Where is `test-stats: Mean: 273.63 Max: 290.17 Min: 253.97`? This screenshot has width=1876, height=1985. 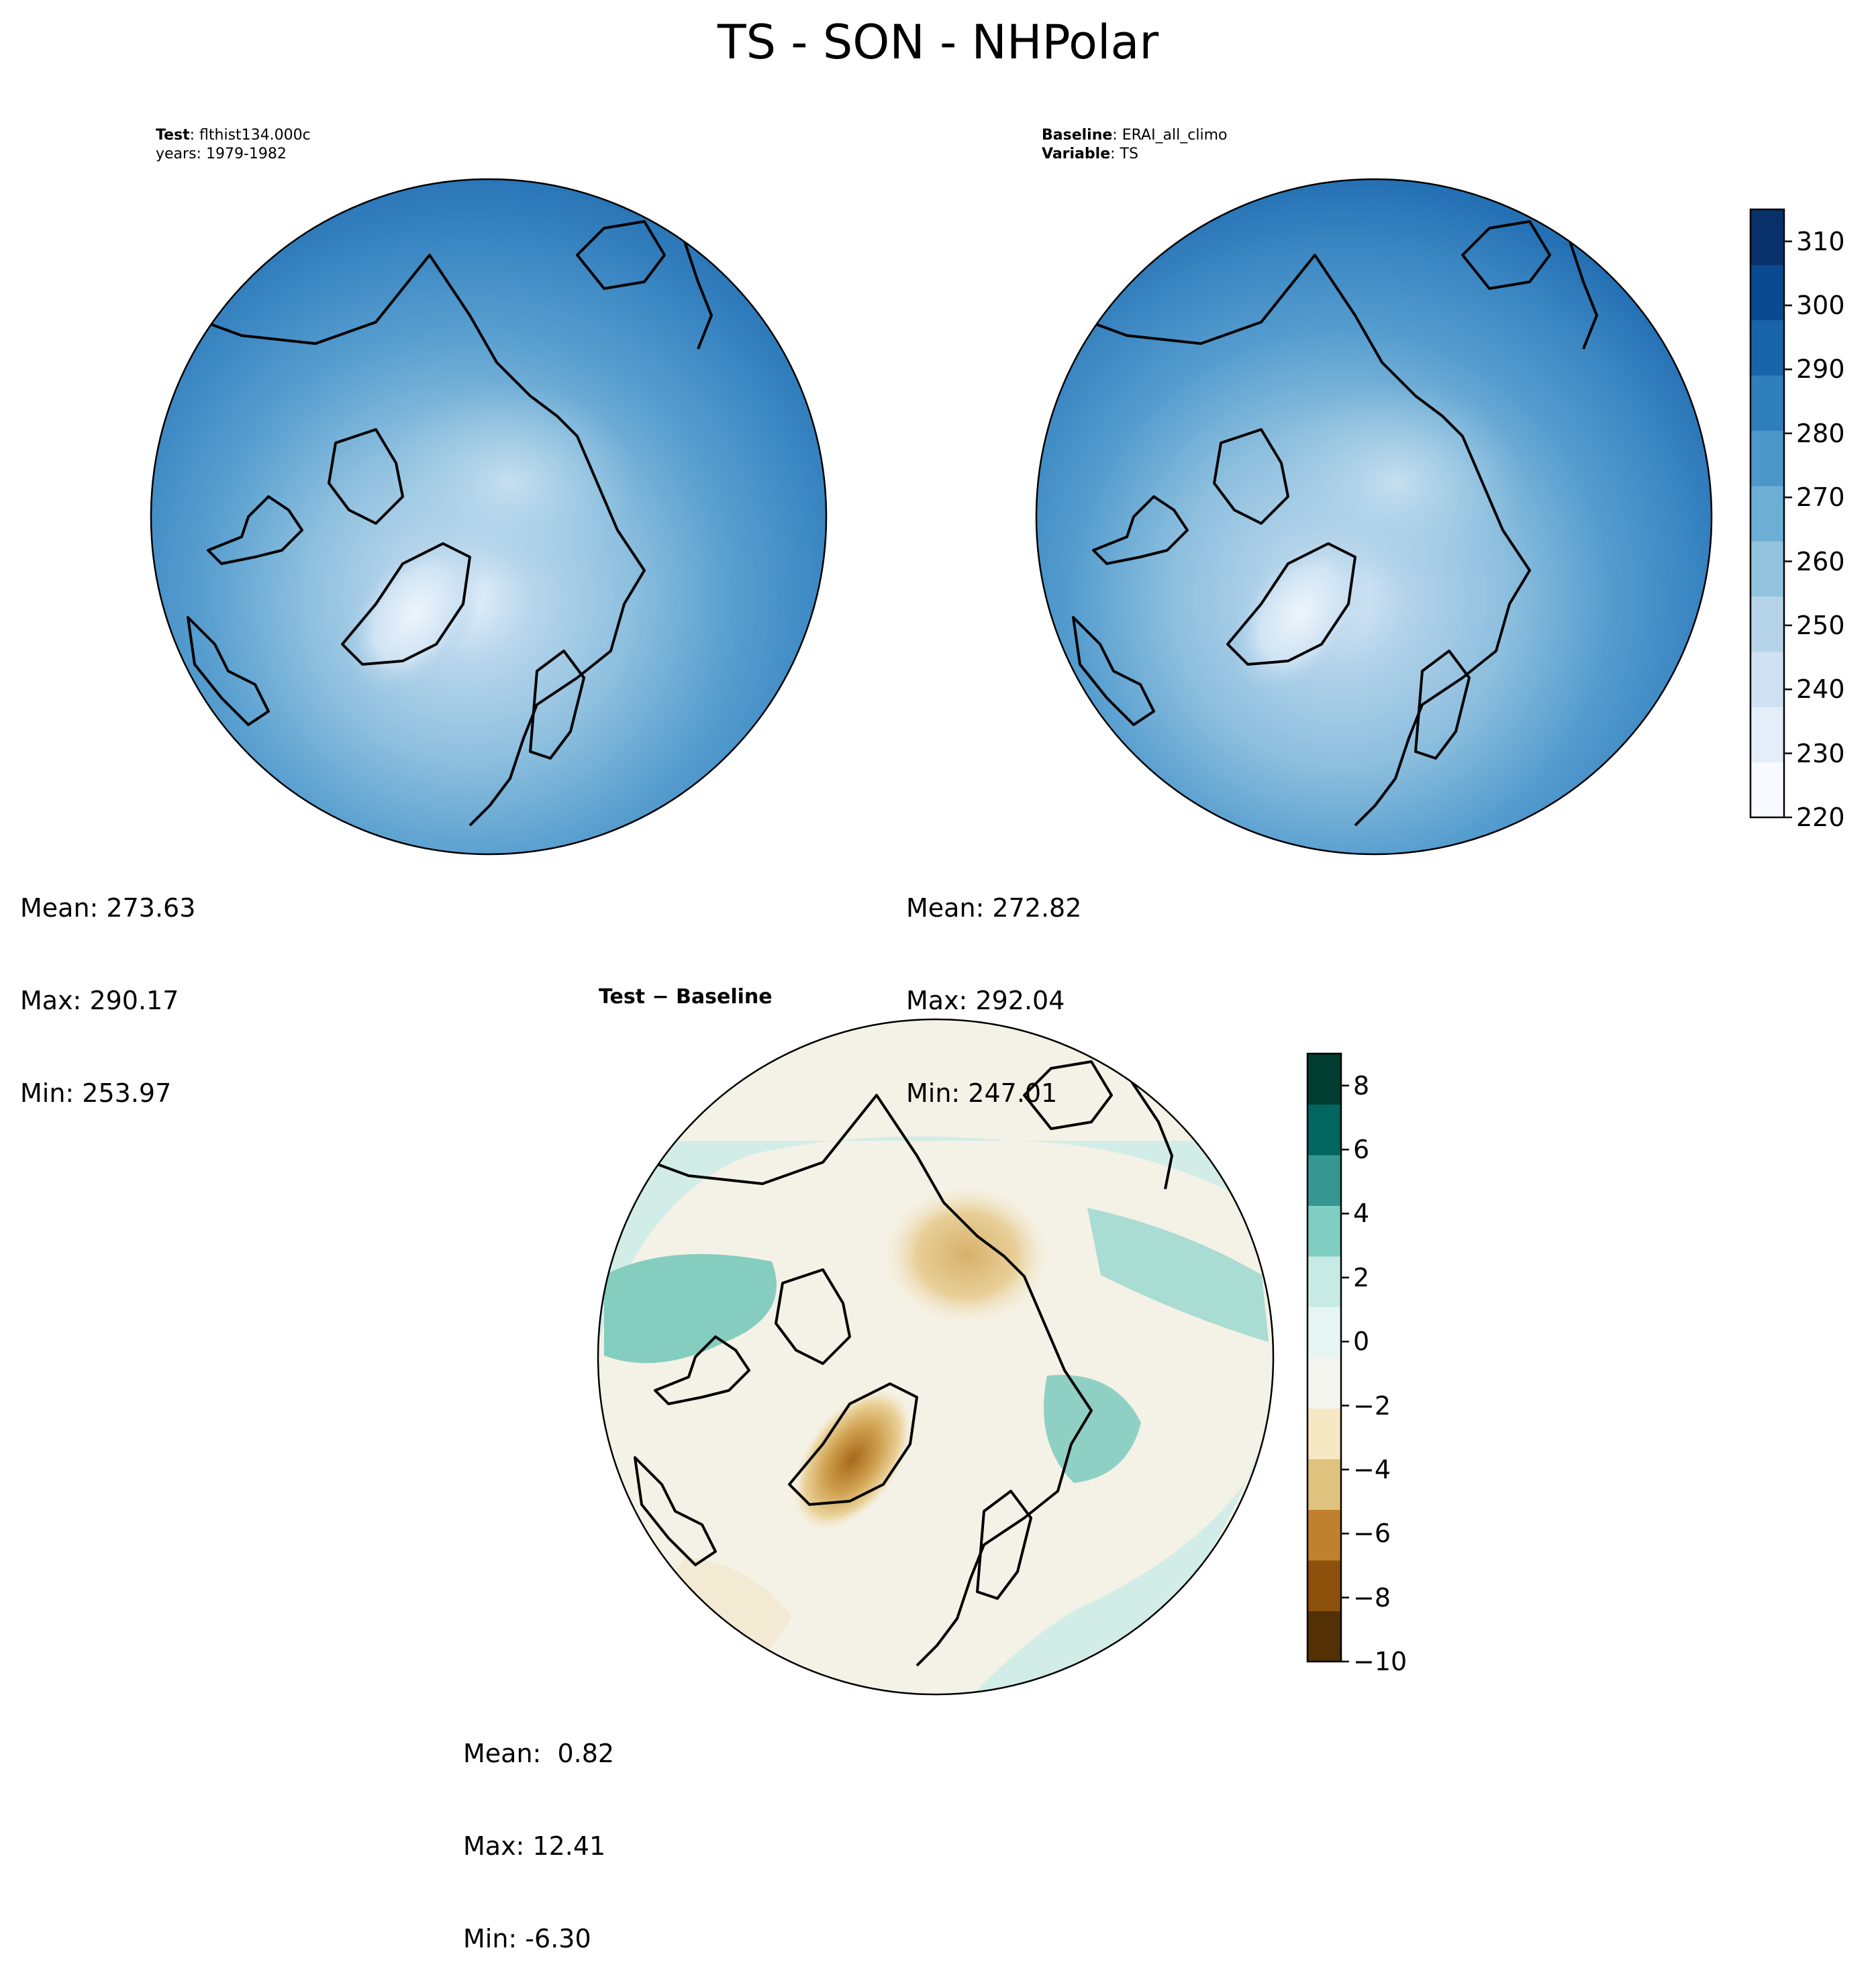
test-stats: Mean: 273.63 Max: 290.17 Min: 253.97 is located at coordinates (108, 985).